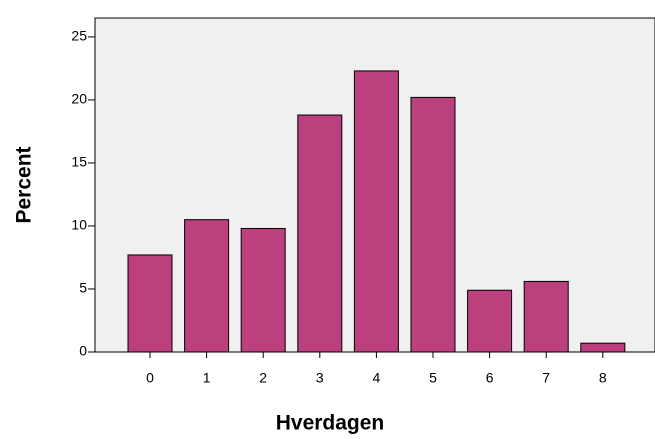 This screenshot has width=655, height=439. What do you see at coordinates (263, 378) in the screenshot?
I see `x-tick-label: 2` at bounding box center [263, 378].